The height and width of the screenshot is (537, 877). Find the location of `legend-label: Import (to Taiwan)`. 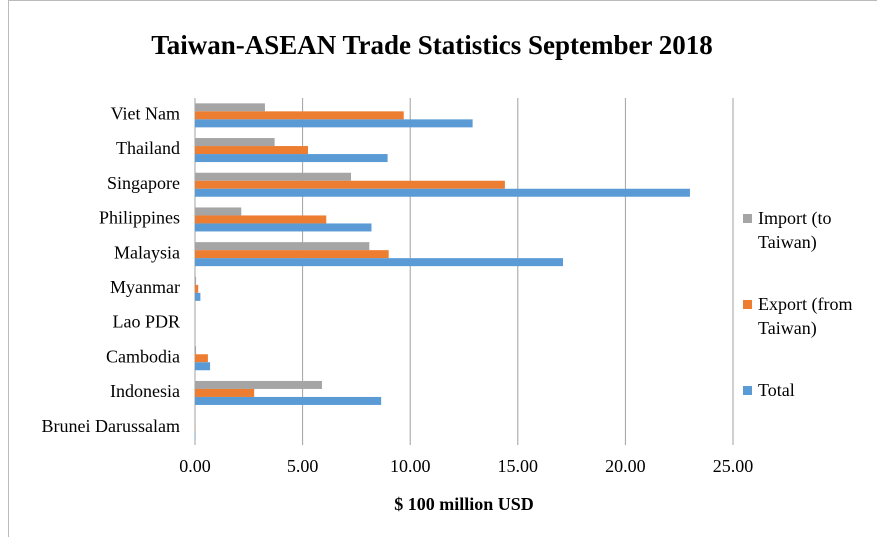

legend-label: Import (to Taiwan) is located at coordinates (795, 230).